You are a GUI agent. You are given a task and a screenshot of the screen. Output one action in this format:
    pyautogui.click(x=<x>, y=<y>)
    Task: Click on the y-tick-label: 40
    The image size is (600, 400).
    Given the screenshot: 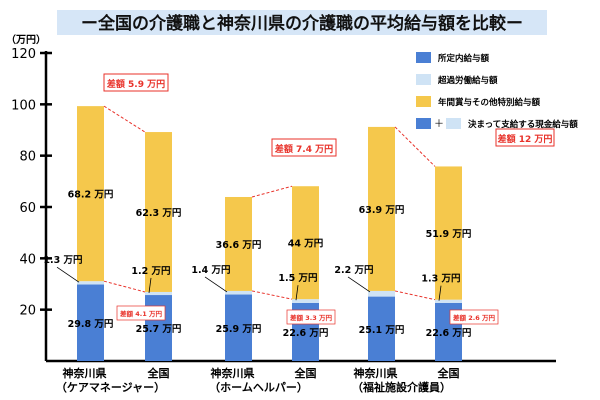 What is the action you would take?
    pyautogui.click(x=27, y=259)
    